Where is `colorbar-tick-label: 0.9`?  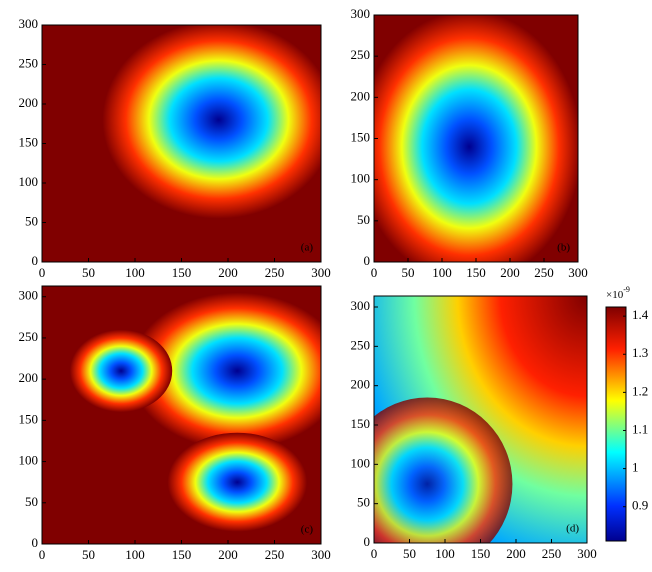 colorbar-tick-label: 0.9 is located at coordinates (640, 505).